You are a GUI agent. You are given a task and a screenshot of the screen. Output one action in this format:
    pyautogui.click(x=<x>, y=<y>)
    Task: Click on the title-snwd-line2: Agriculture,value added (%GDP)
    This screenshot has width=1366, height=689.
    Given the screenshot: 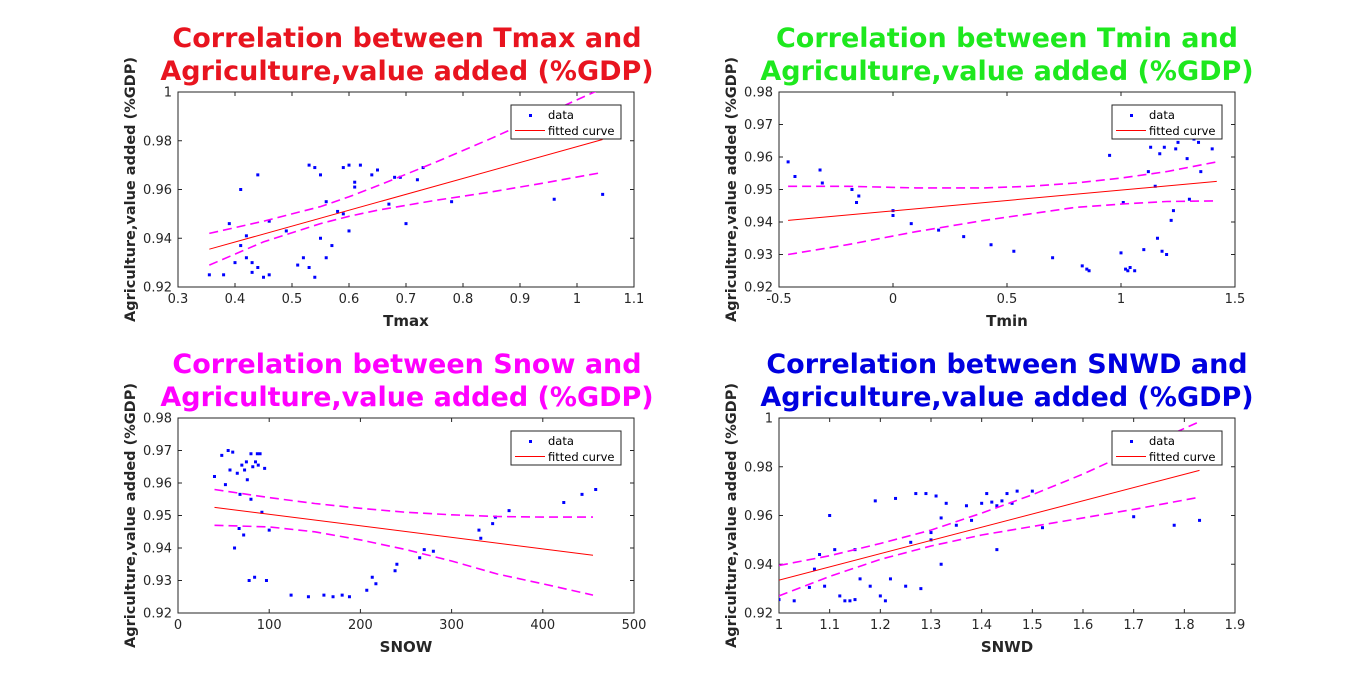 What is the action you would take?
    pyautogui.click(x=1007, y=397)
    